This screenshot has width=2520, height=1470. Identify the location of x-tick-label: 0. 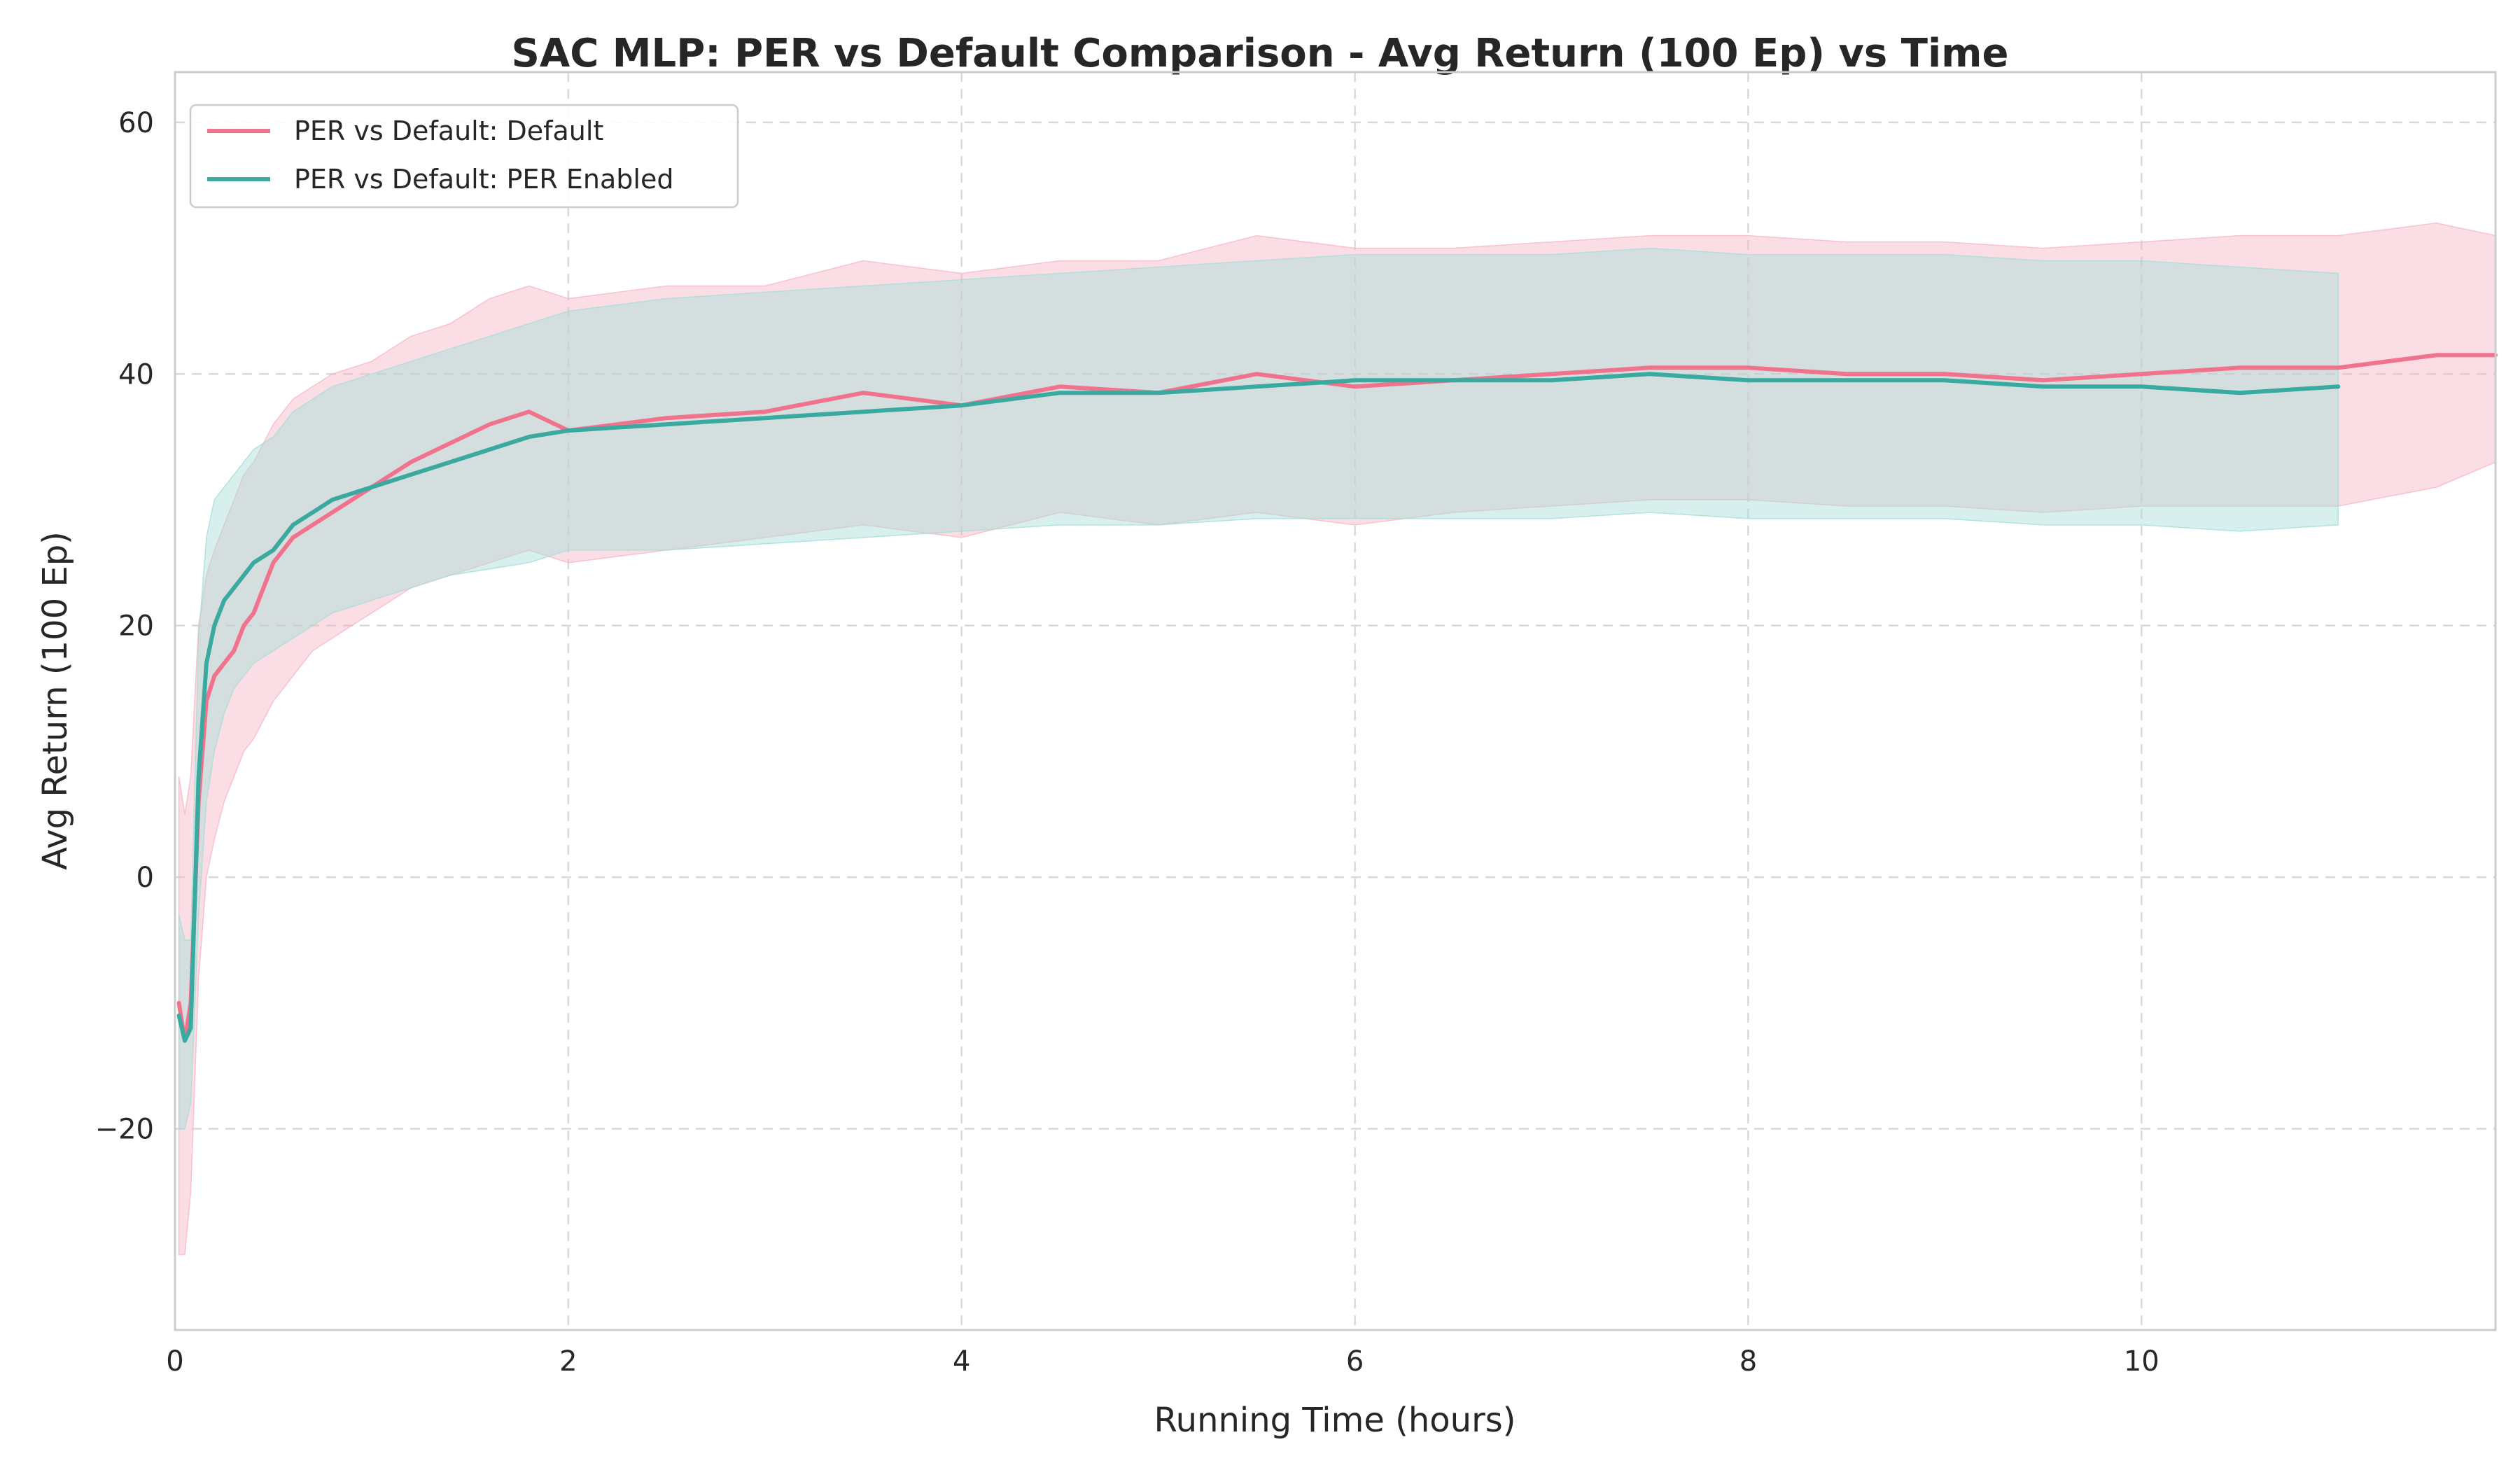
(174, 1361).